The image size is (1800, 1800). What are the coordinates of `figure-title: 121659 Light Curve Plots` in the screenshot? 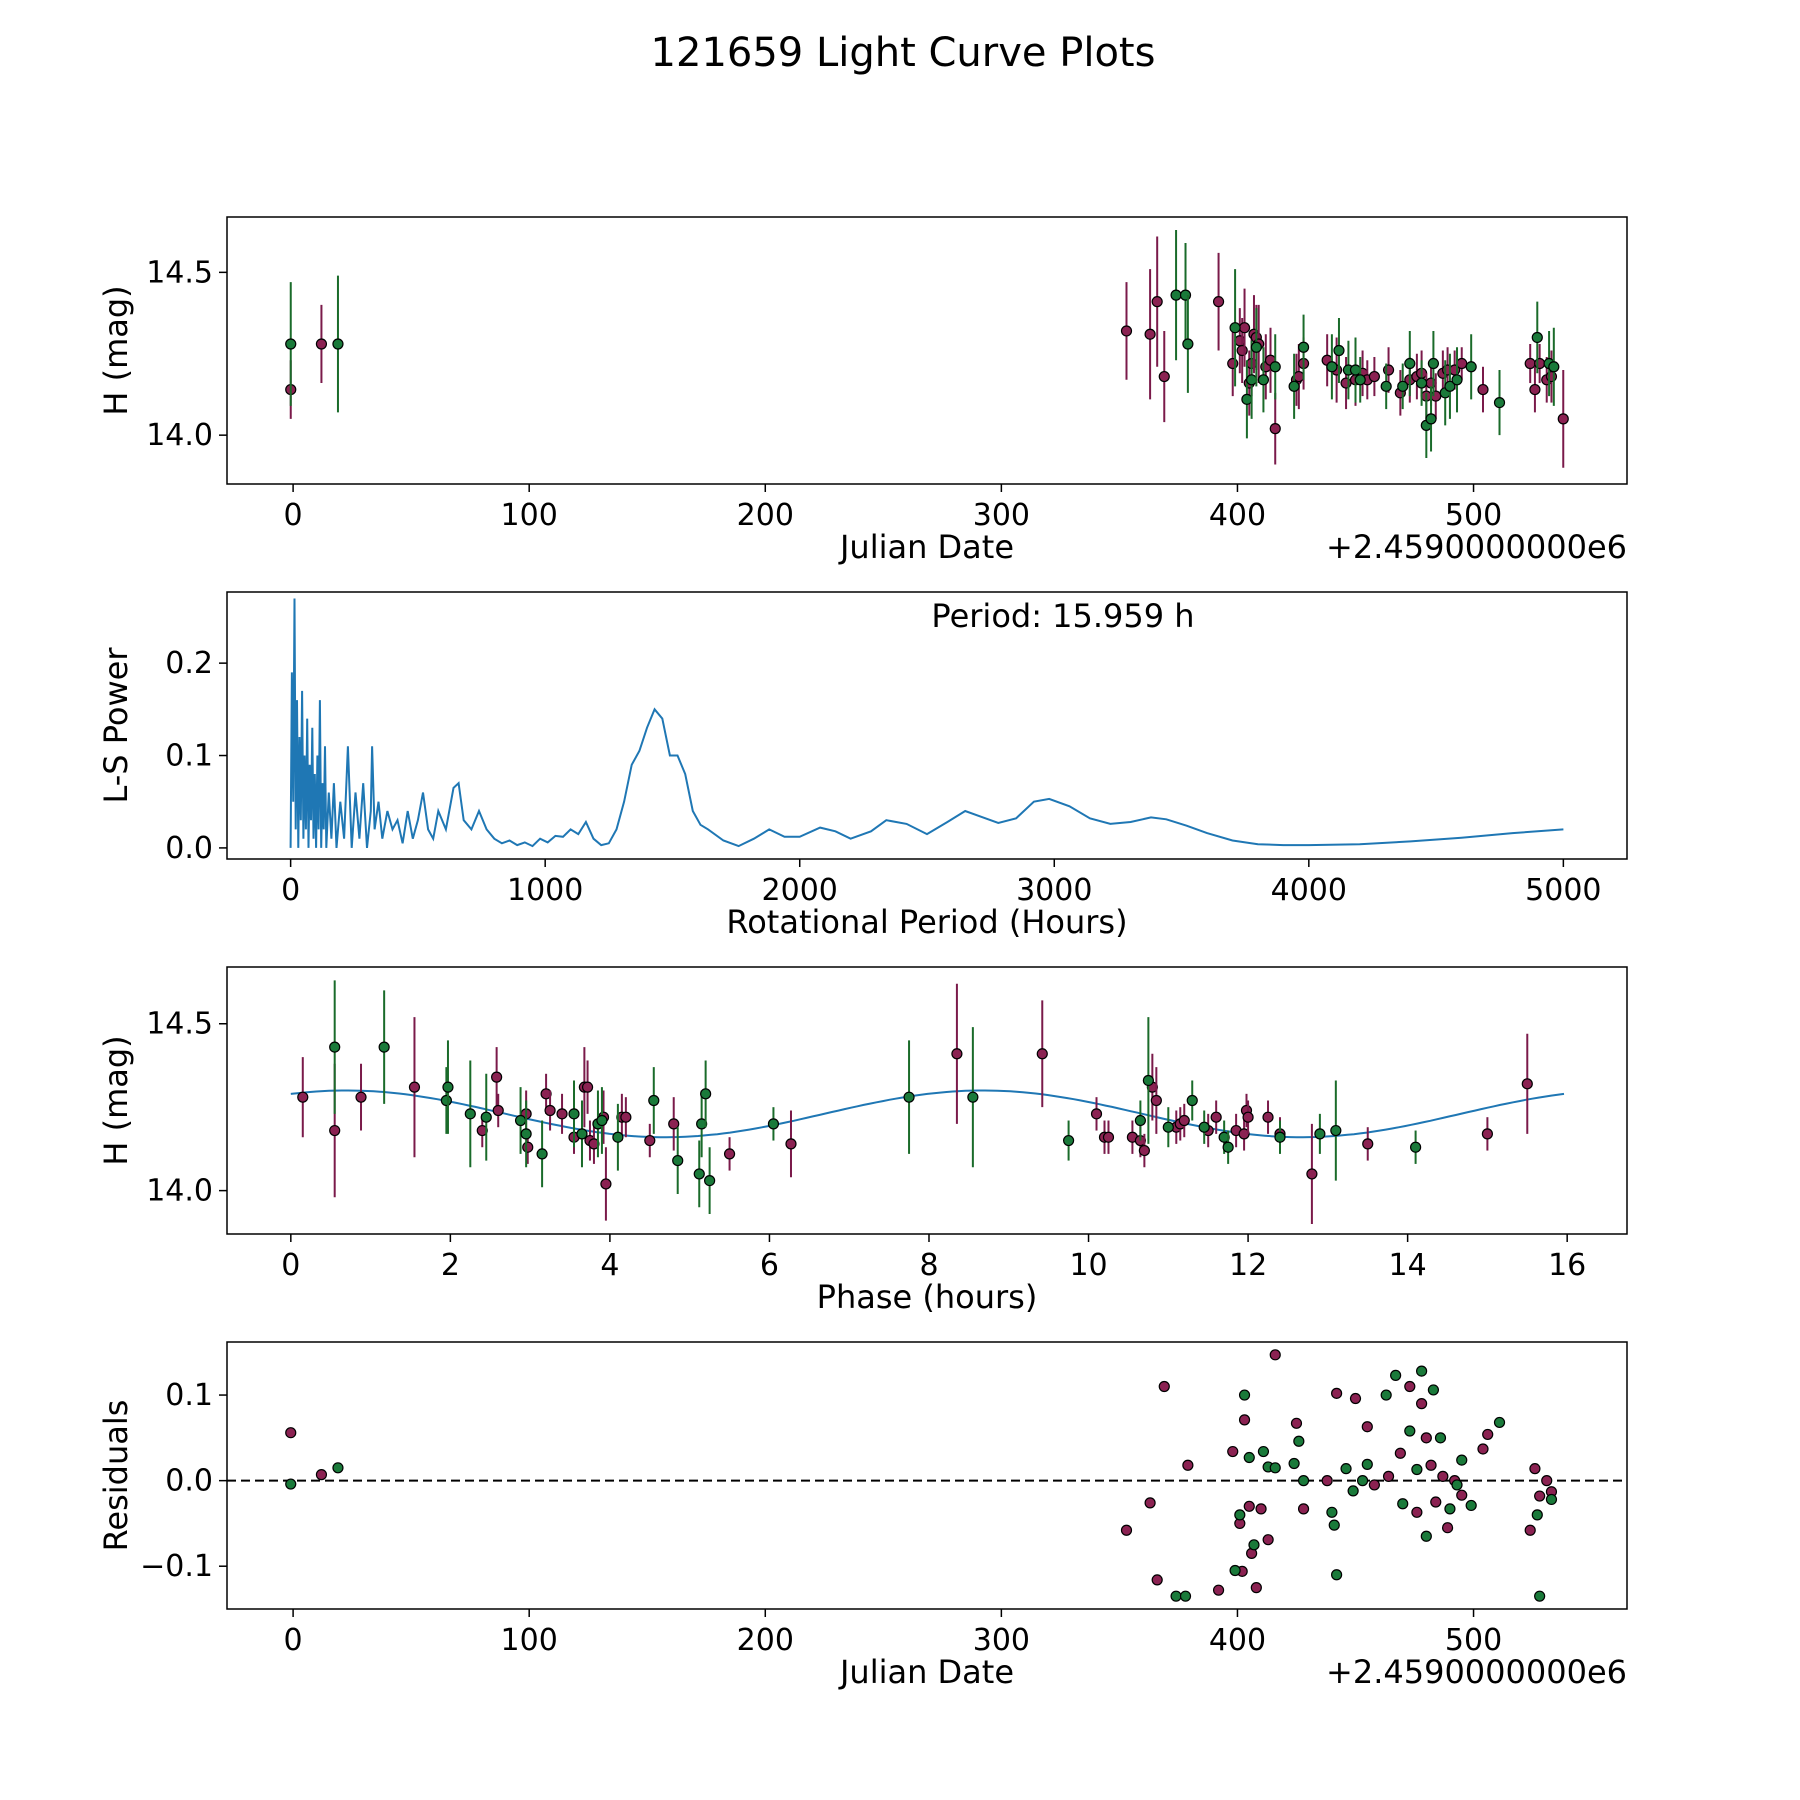 It's located at (903, 53).